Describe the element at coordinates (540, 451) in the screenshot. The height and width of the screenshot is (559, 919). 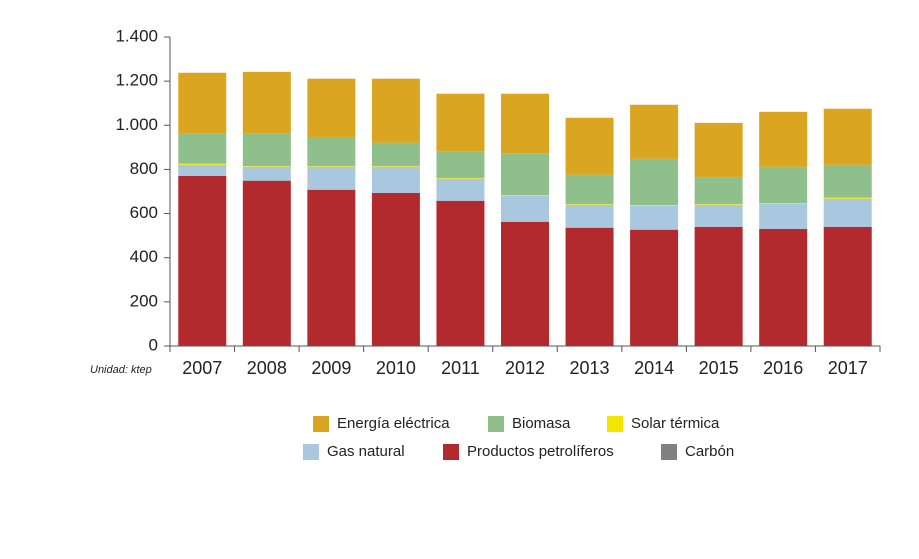
I see `legend-label: Productos petrolíferos` at that location.